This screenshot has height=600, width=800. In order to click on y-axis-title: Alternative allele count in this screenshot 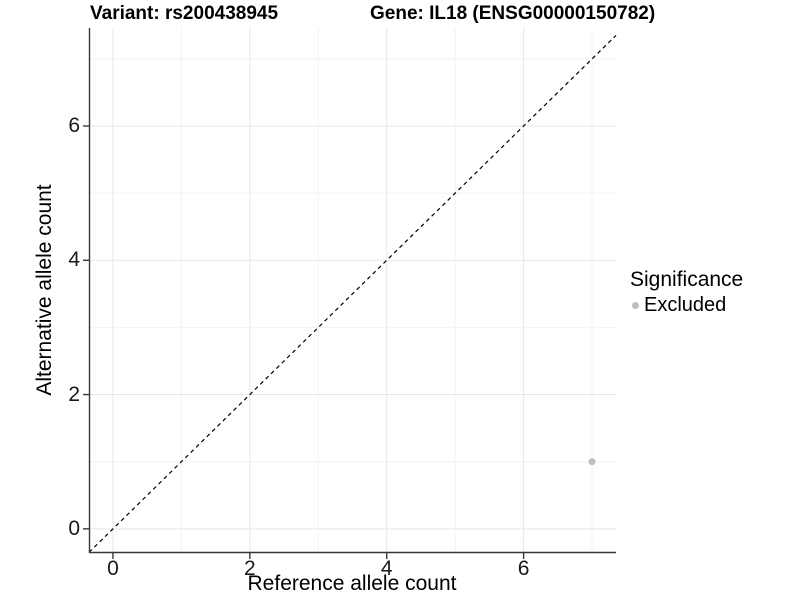, I will do `click(44, 290)`.